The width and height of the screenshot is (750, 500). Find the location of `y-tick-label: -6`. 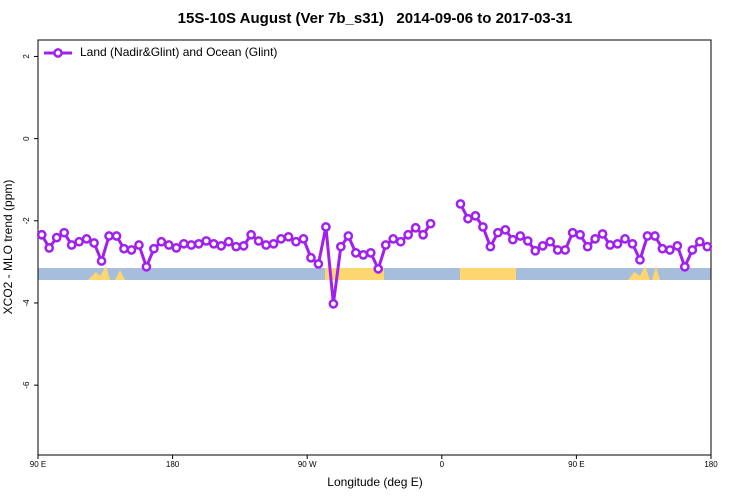

y-tick-label: -6 is located at coordinates (26, 385).